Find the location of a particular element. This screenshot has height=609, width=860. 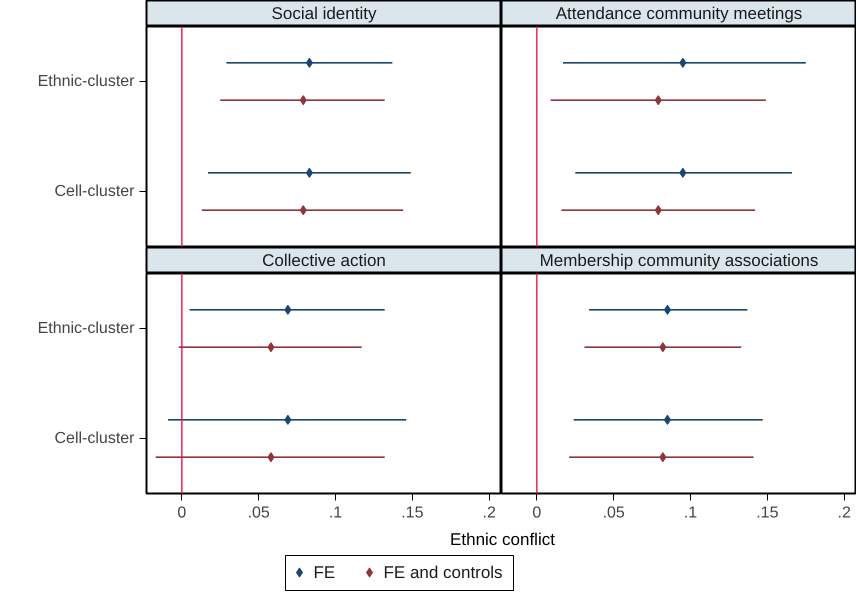

chart-title: Attendance community meetings is located at coordinates (679, 13).